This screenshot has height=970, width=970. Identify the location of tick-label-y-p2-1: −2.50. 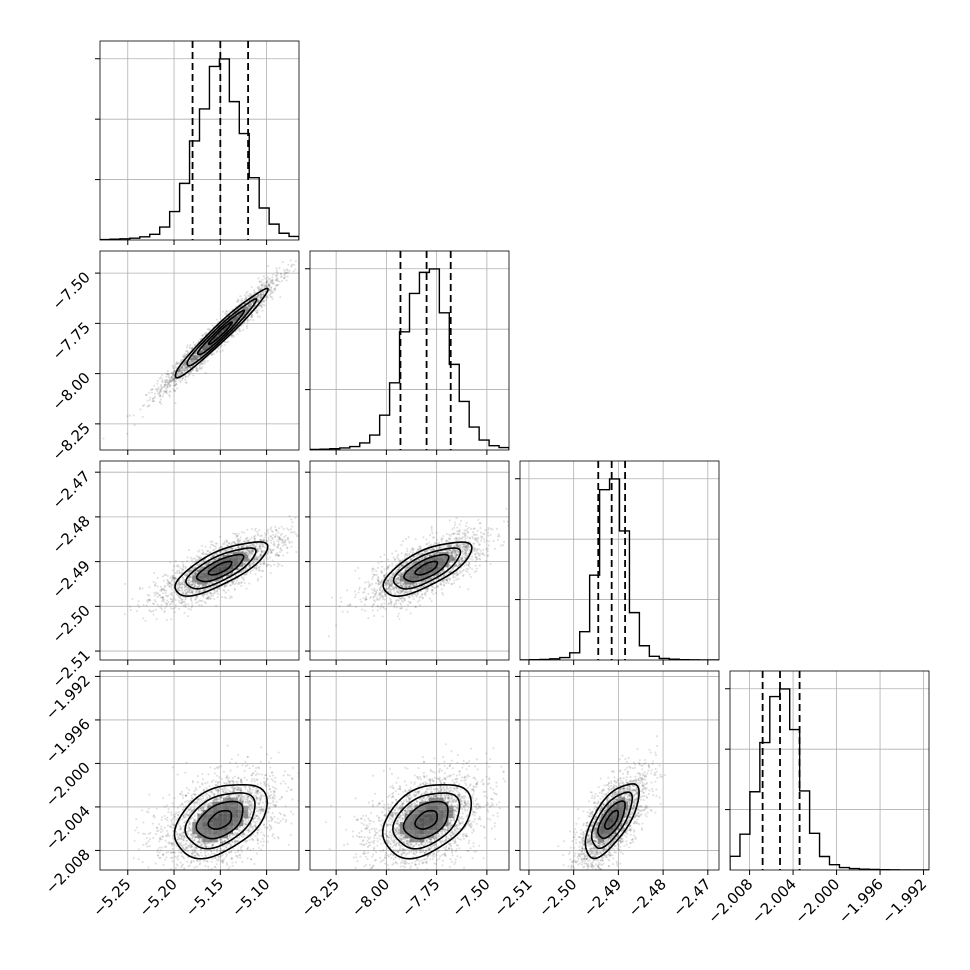
(71, 623).